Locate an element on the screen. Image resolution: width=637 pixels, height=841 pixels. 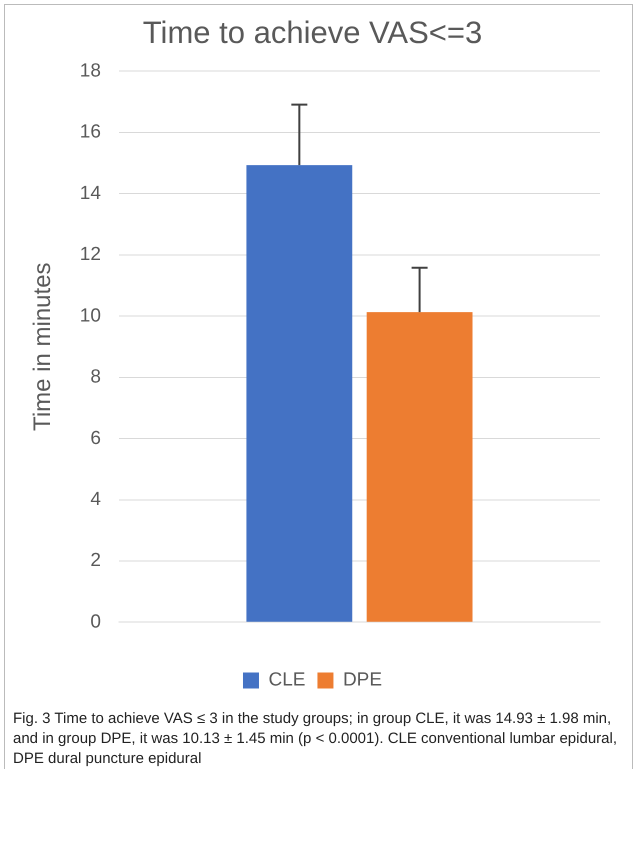
y-tick-label: 14 is located at coordinates (91, 193).